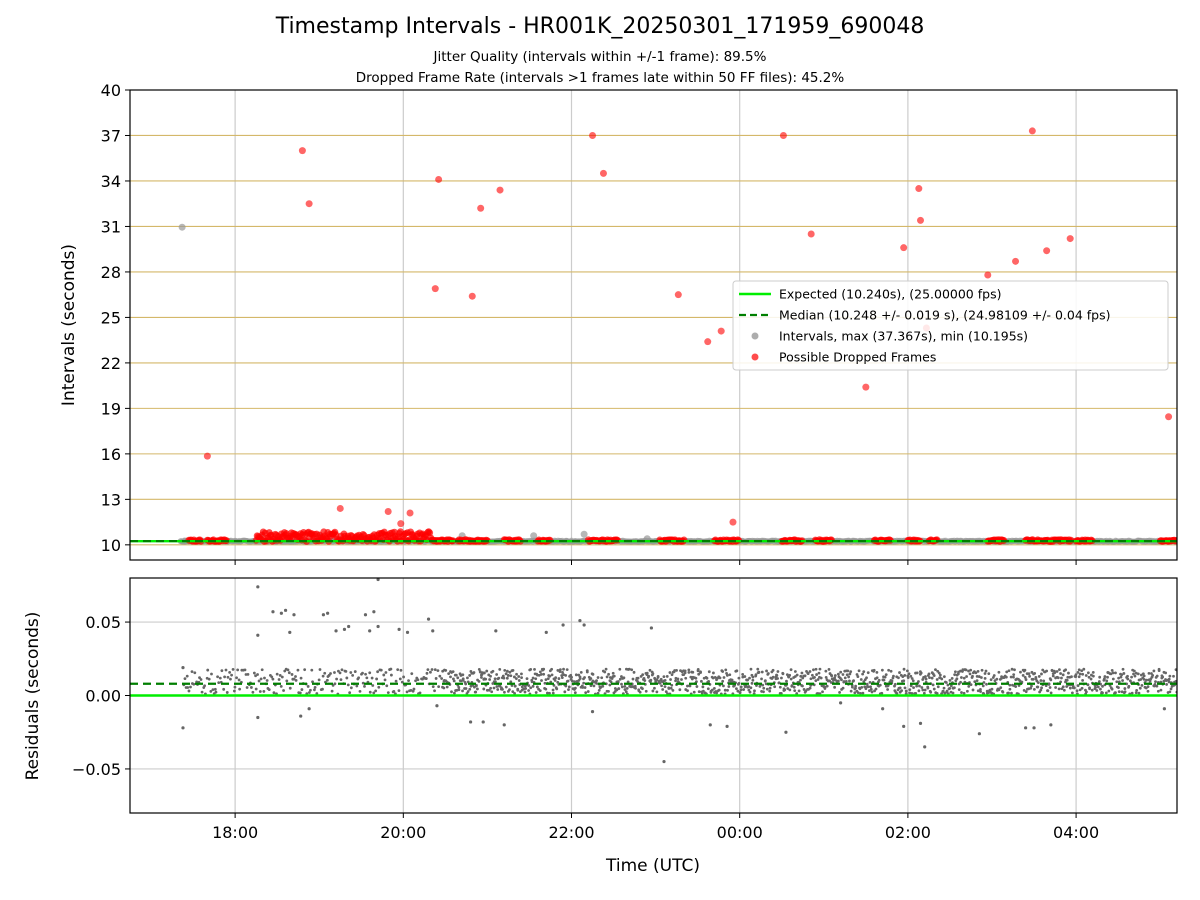 The height and width of the screenshot is (900, 1200). I want to click on legend-dropped-swatch, so click(755, 357).